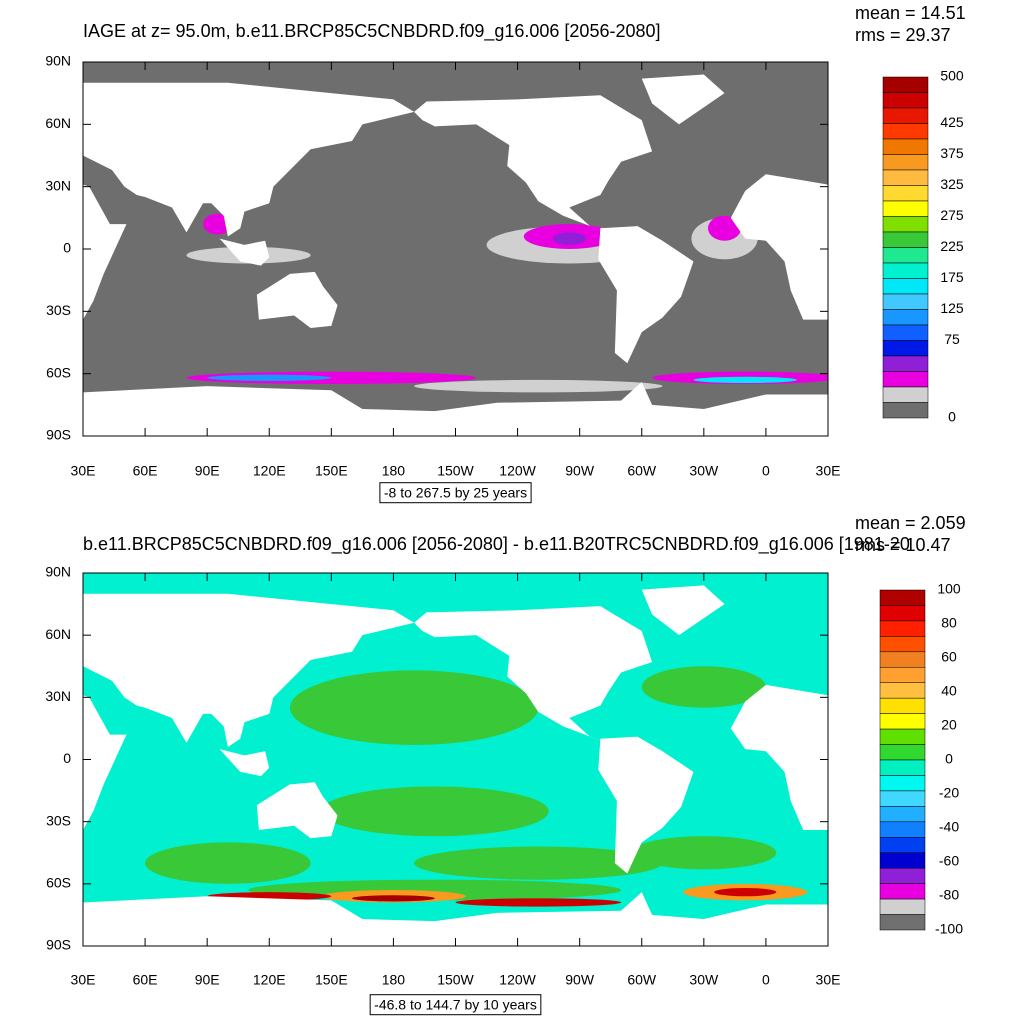 This screenshot has height=1024, width=1024. Describe the element at coordinates (58, 696) in the screenshot. I see `lat-label: 30N` at that location.